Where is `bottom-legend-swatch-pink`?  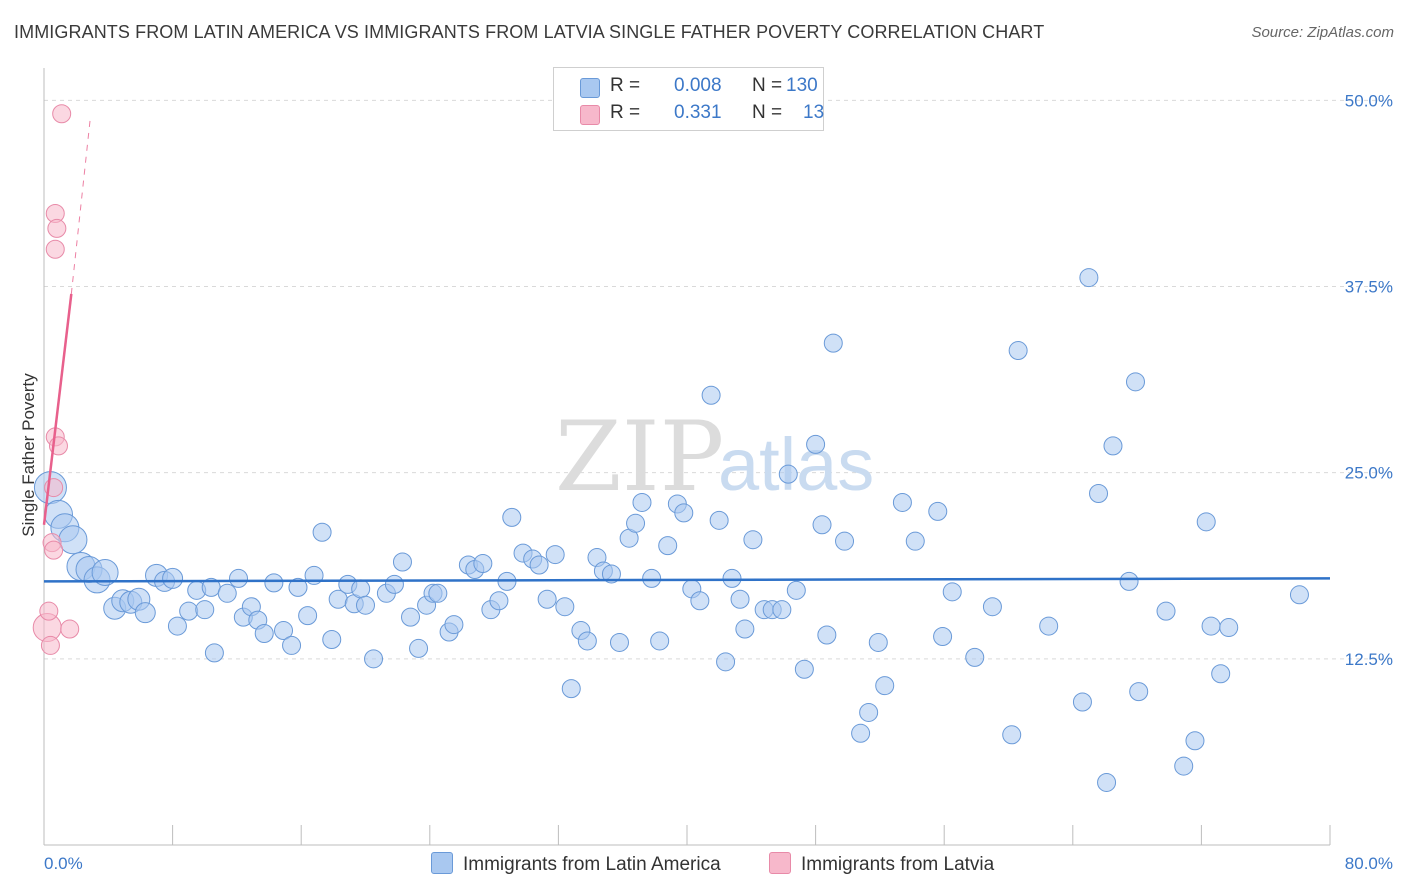 bottom-legend-swatch-pink is located at coordinates (780, 863).